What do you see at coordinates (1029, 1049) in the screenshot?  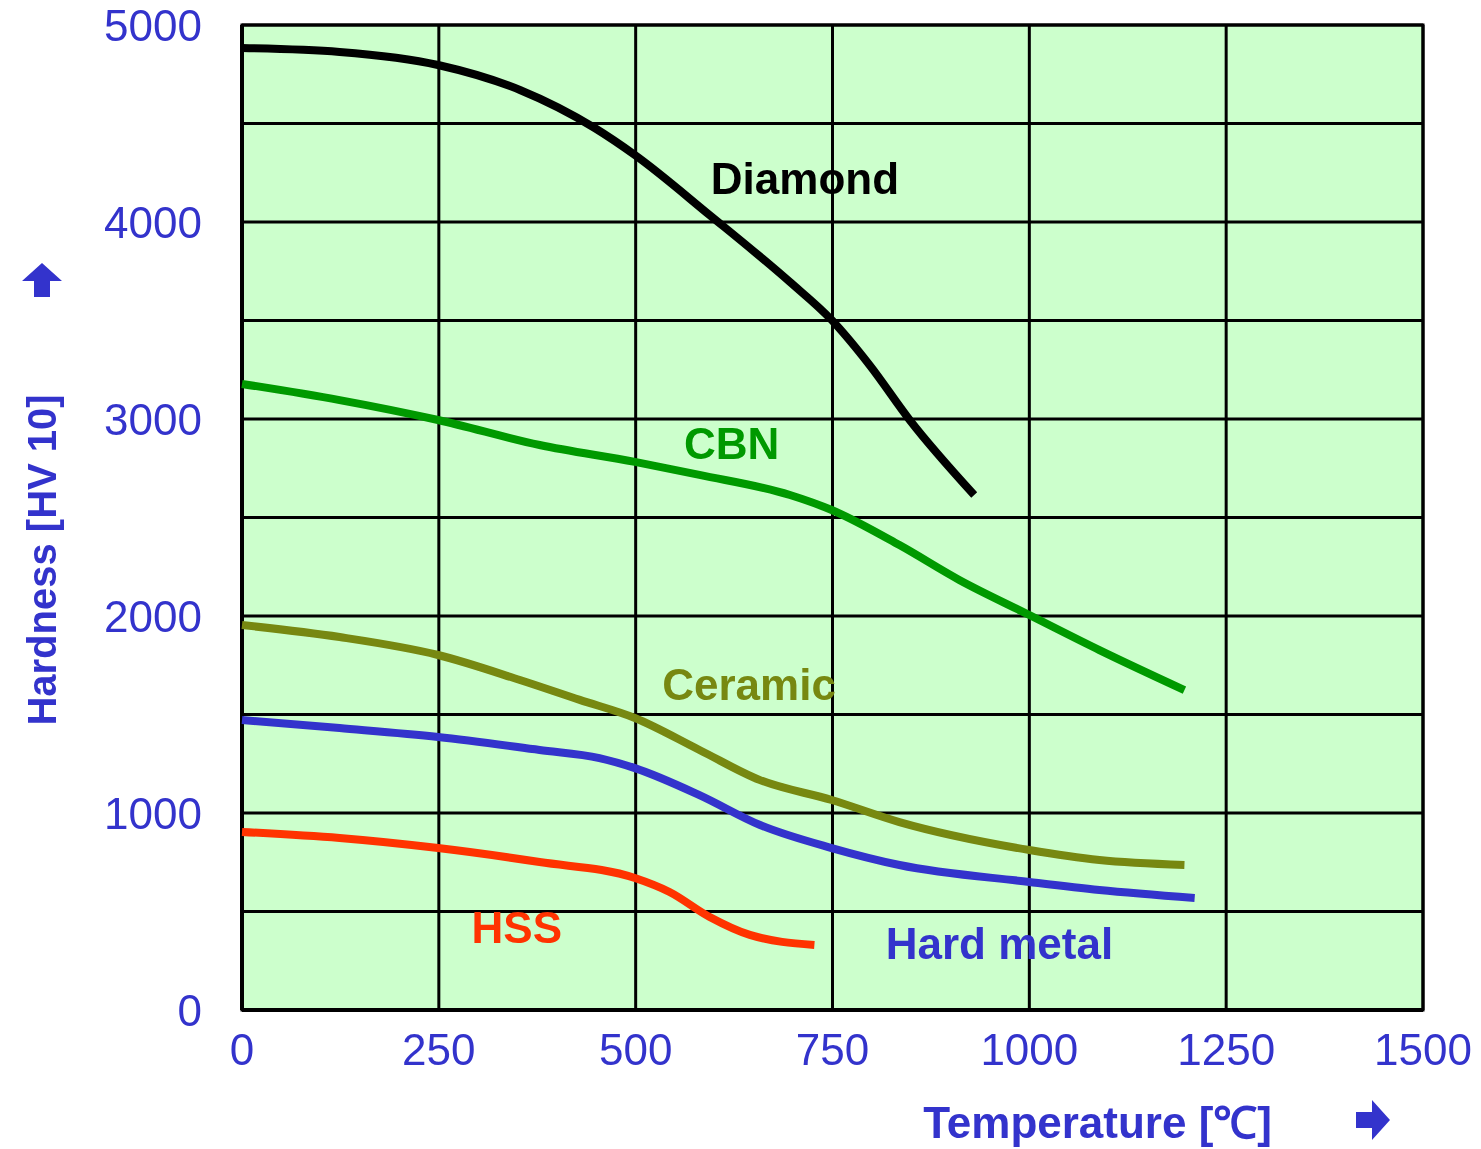 I see `x-tick-label: 1000` at bounding box center [1029, 1049].